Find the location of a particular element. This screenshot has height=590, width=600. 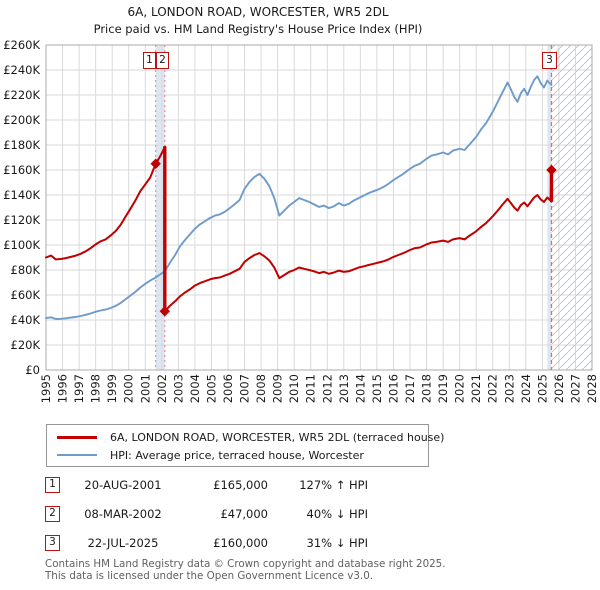

svg-text: 2027 is located at coordinates (575, 388).